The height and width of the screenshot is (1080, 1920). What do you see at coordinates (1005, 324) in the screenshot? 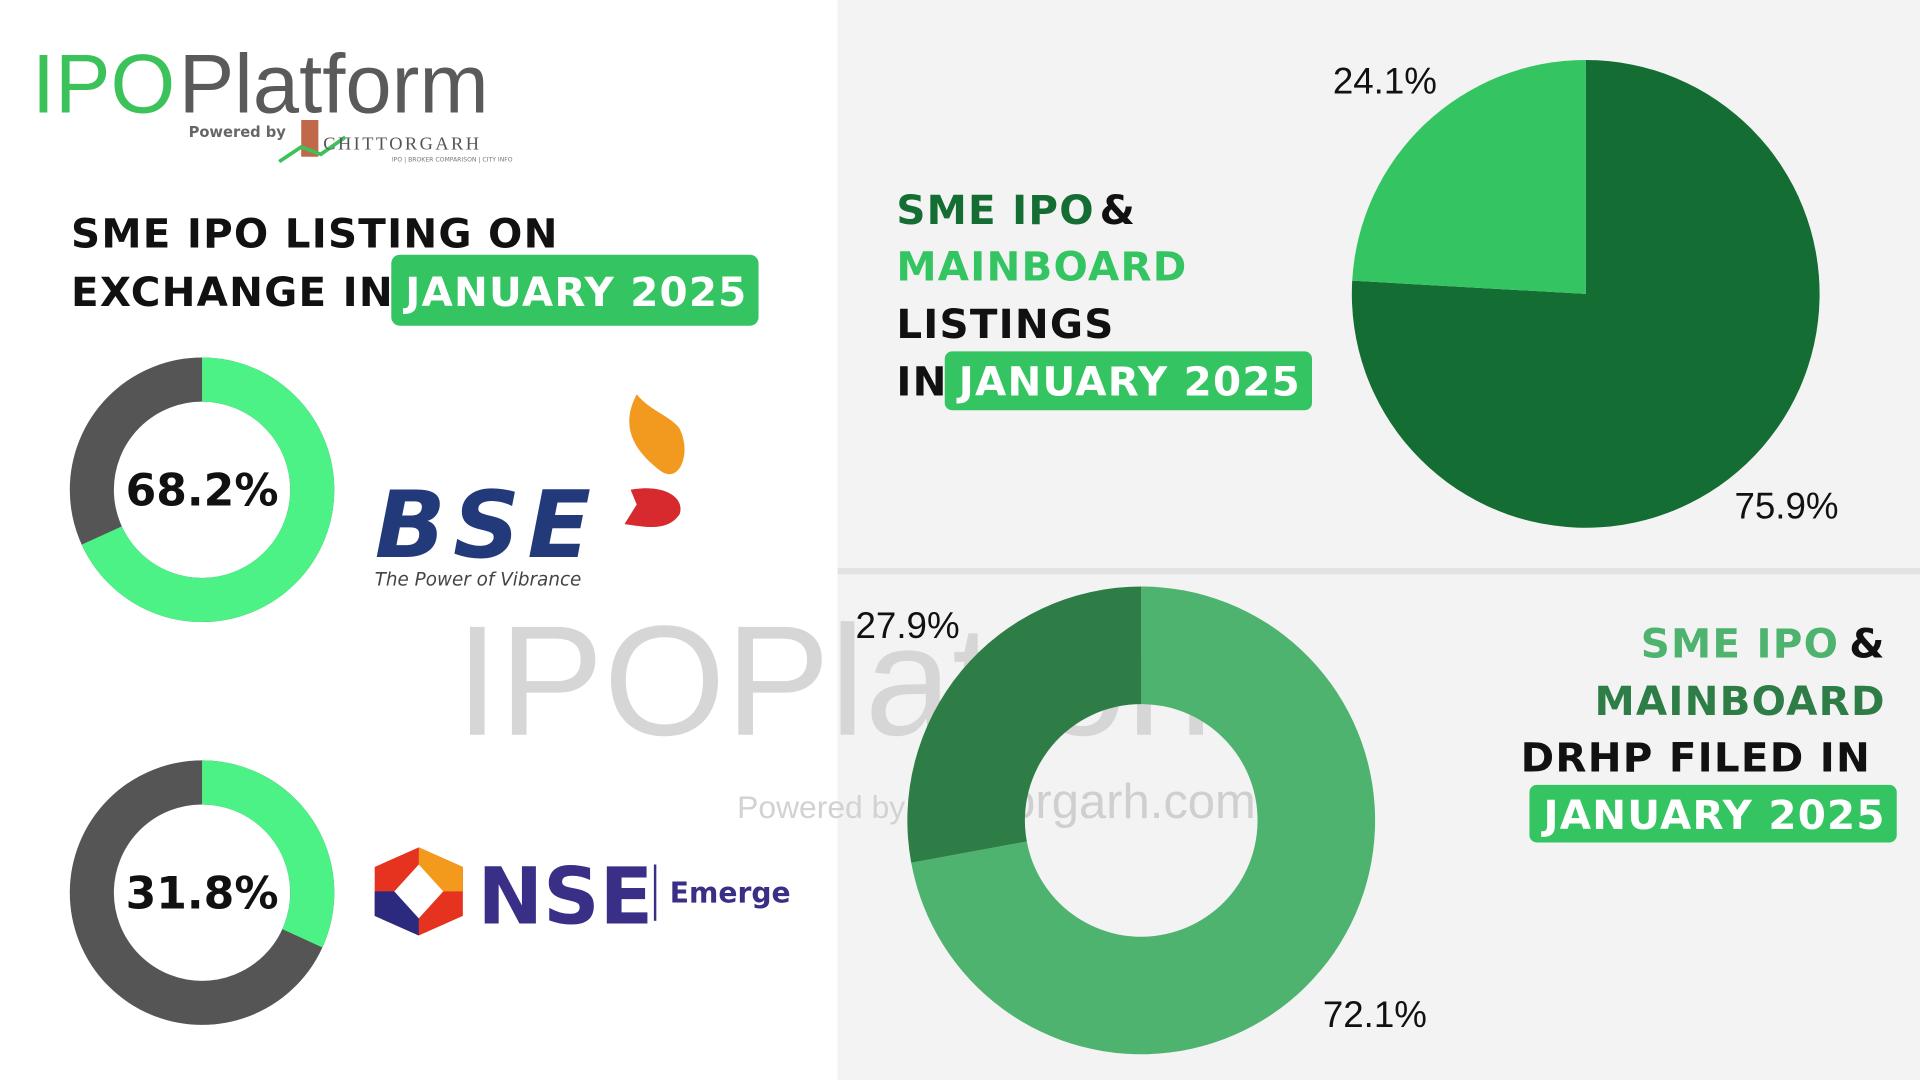
I see `pie-title-line: LISTINGS` at bounding box center [1005, 324].